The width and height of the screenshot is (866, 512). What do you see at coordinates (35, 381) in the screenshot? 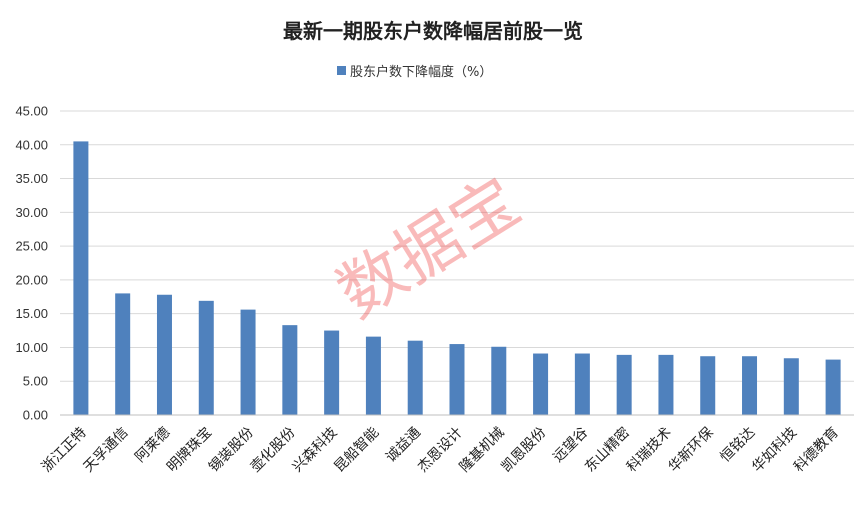
I see `y-tick-label: 5.00` at bounding box center [35, 381].